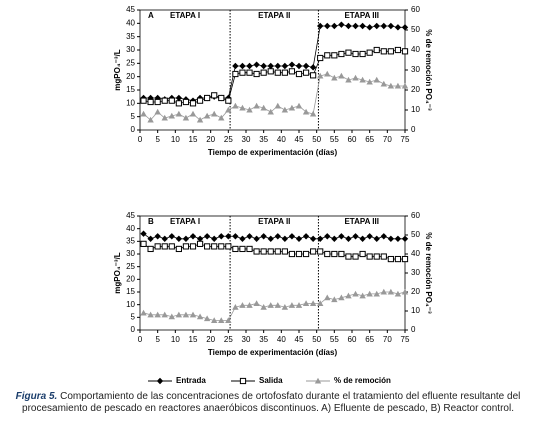  What do you see at coordinates (193, 139) in the screenshot?
I see `x-tick-label: 15` at bounding box center [193, 139].